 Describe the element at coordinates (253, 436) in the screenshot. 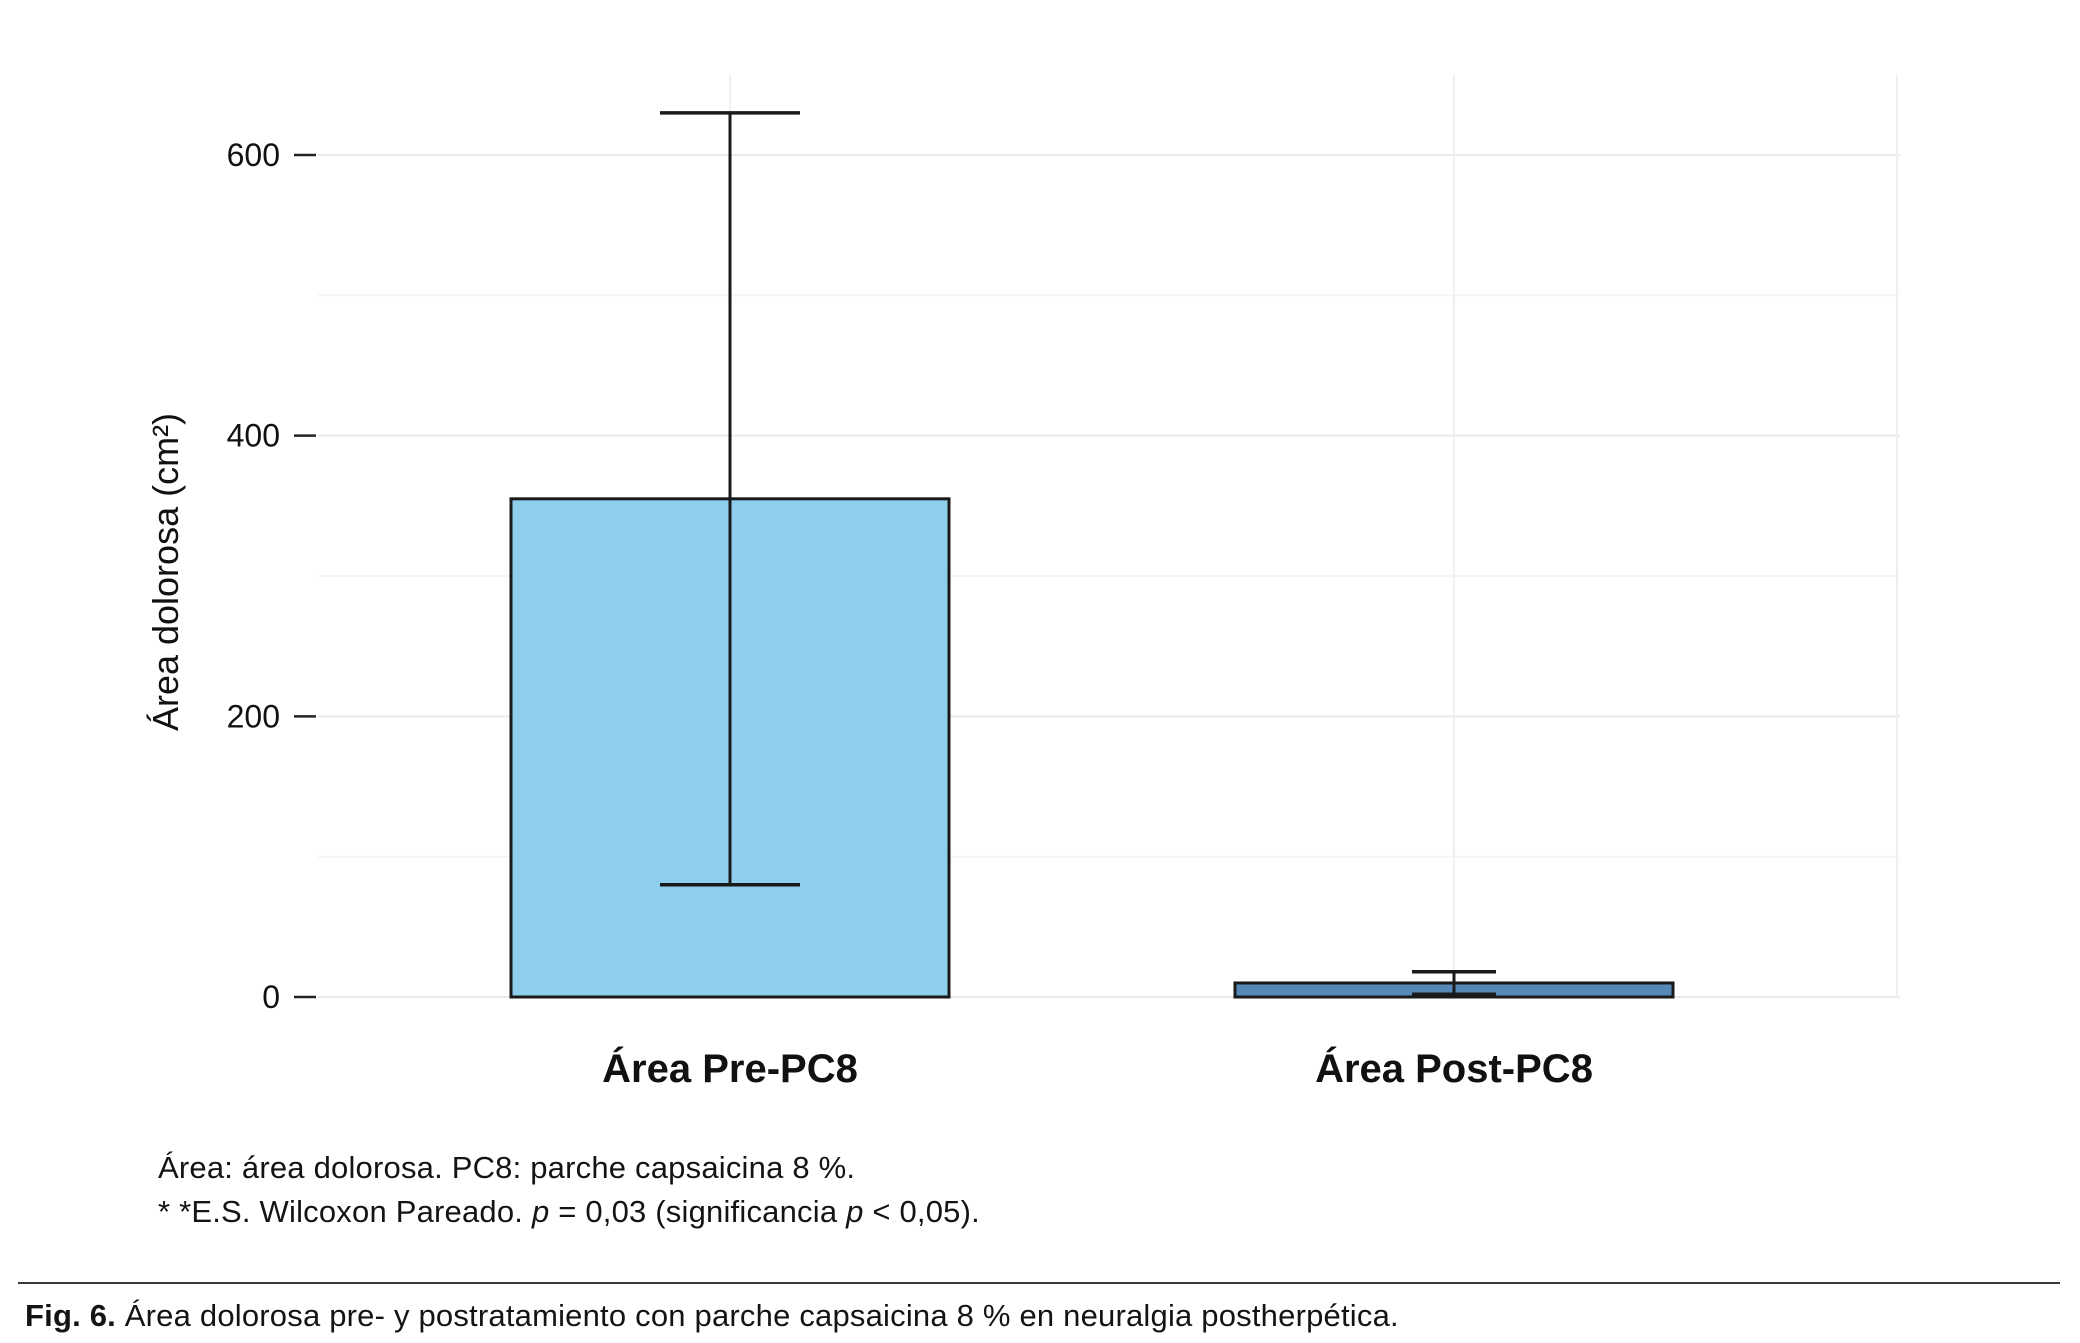

I see `y-tick-label: 400` at that location.